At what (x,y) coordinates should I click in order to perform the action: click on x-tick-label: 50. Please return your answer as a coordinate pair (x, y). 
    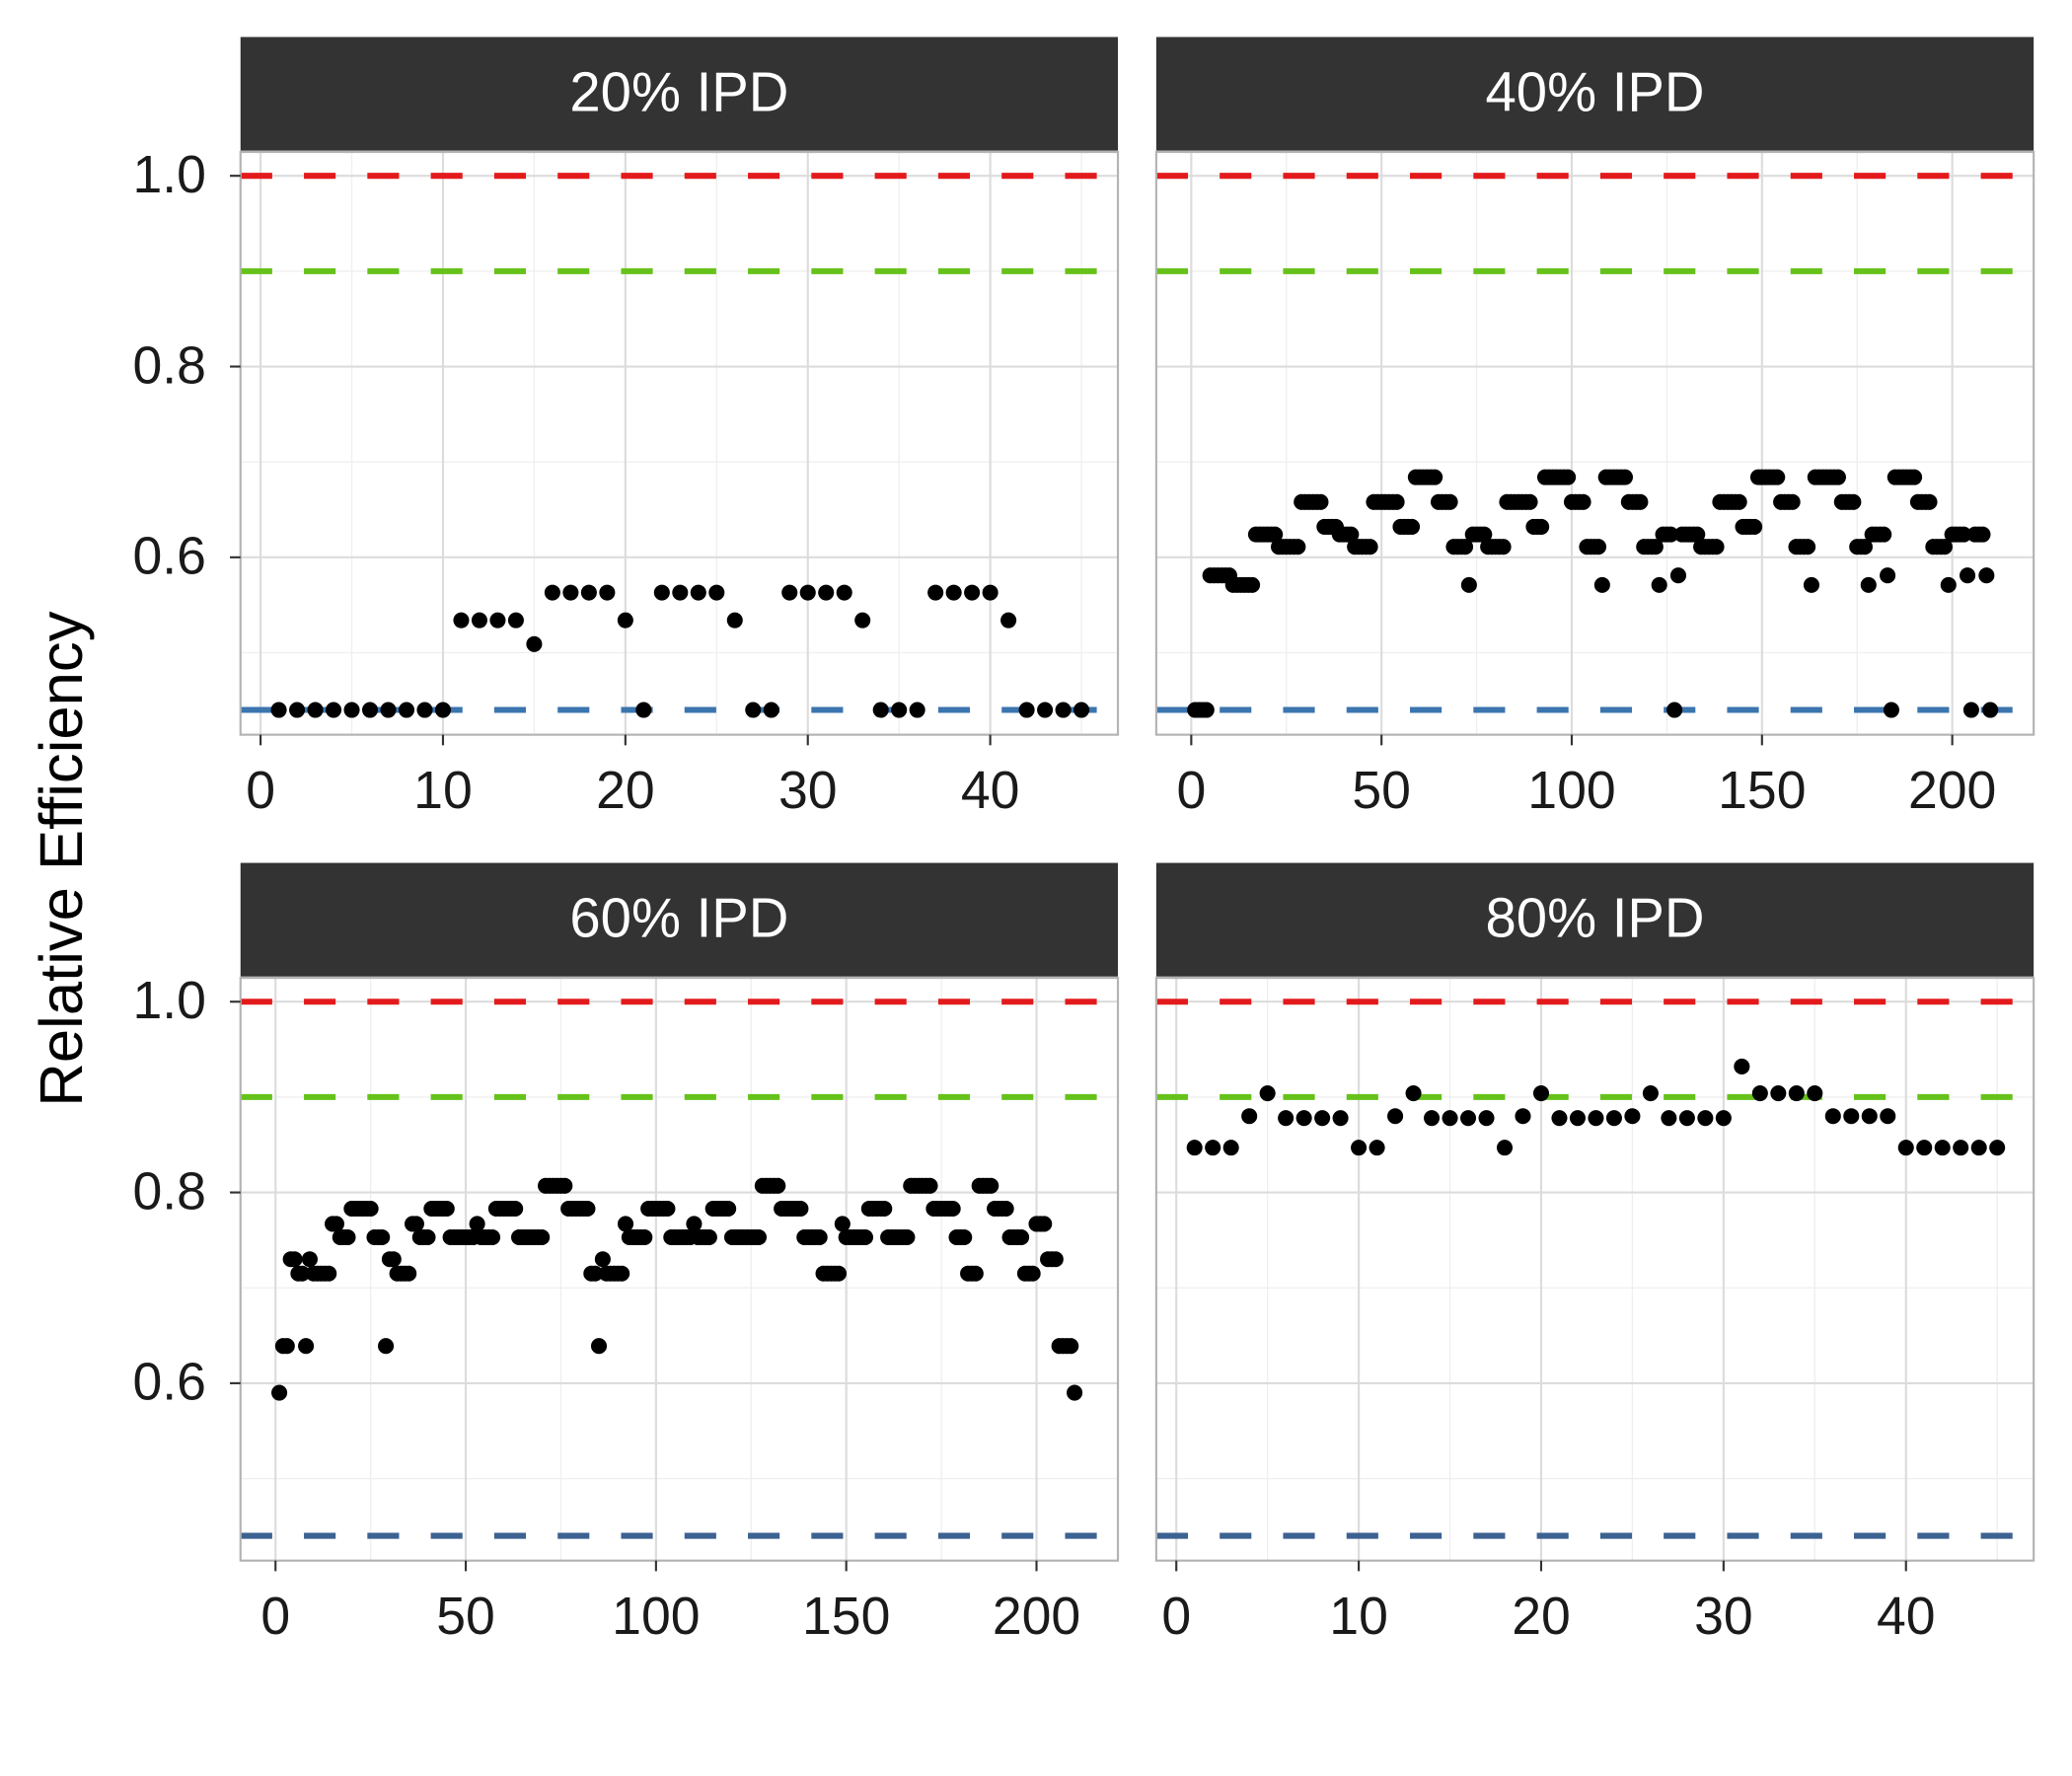
    Looking at the image, I should click on (1381, 791).